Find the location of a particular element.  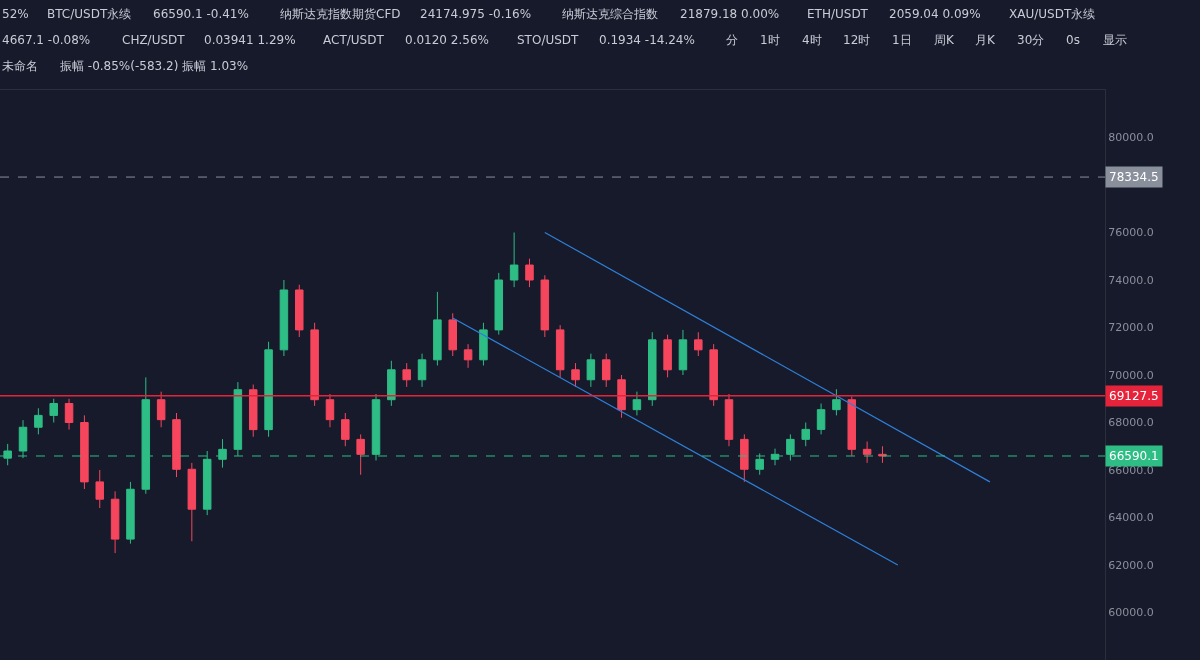

ref-line-label: 69127.5 is located at coordinates (1134, 396).